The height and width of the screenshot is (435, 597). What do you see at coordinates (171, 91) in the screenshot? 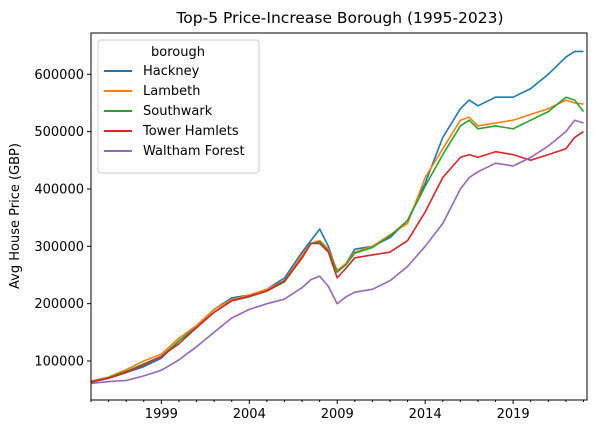
I see `legend-label-1: Lambeth` at bounding box center [171, 91].